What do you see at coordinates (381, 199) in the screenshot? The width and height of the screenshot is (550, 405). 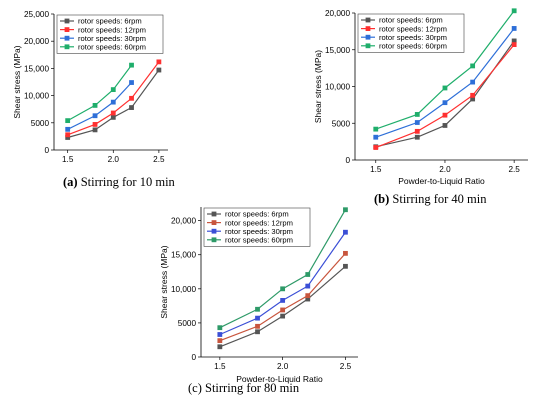 I see `caption-letter: (b)` at bounding box center [381, 199].